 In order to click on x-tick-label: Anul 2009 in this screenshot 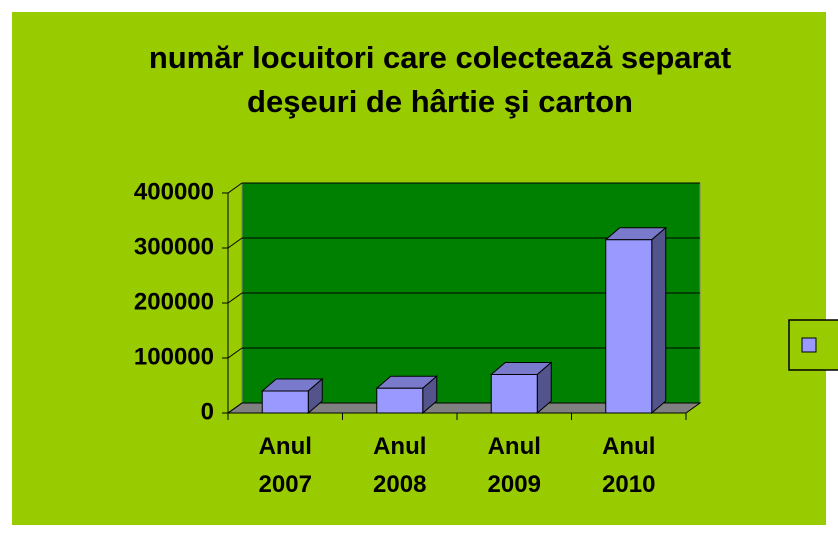, I will do `click(514, 465)`.